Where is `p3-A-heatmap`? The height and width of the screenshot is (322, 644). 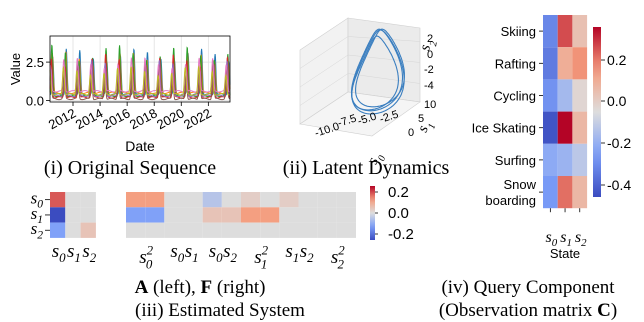 p3-A-heatmap is located at coordinates (73, 215).